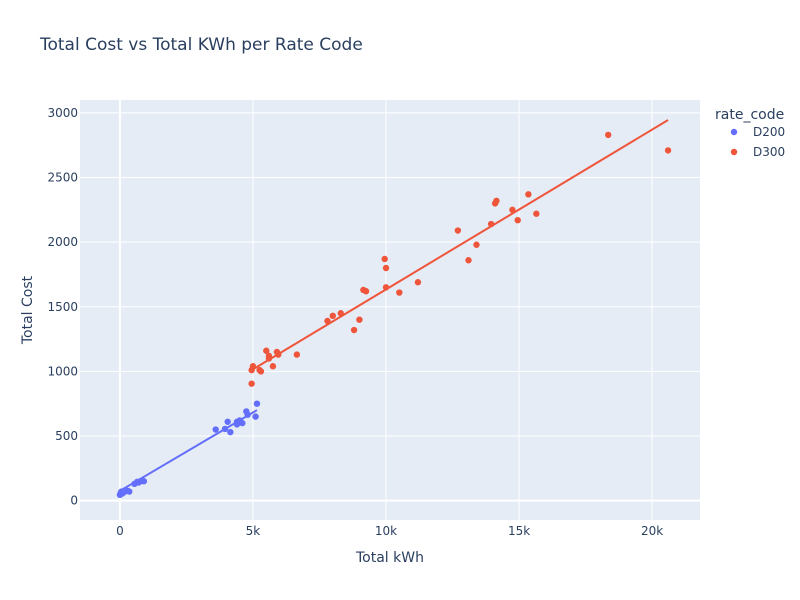 This screenshot has height=600, width=800. I want to click on x-axis-ticks: 0 5k 10k 15k 20k, so click(389, 531).